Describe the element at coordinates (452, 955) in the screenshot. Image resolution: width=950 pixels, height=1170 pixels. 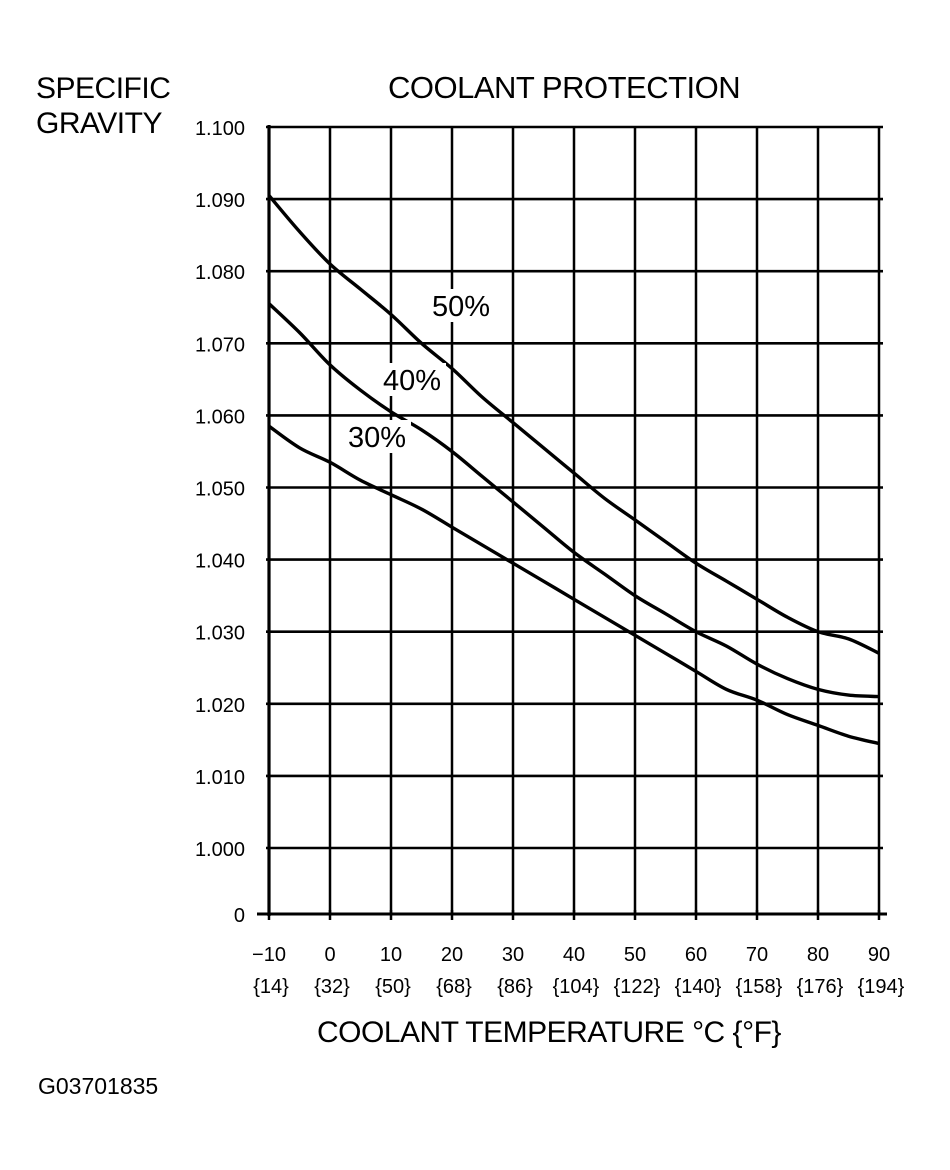
I see `x-tick-label-c-3: 20` at that location.